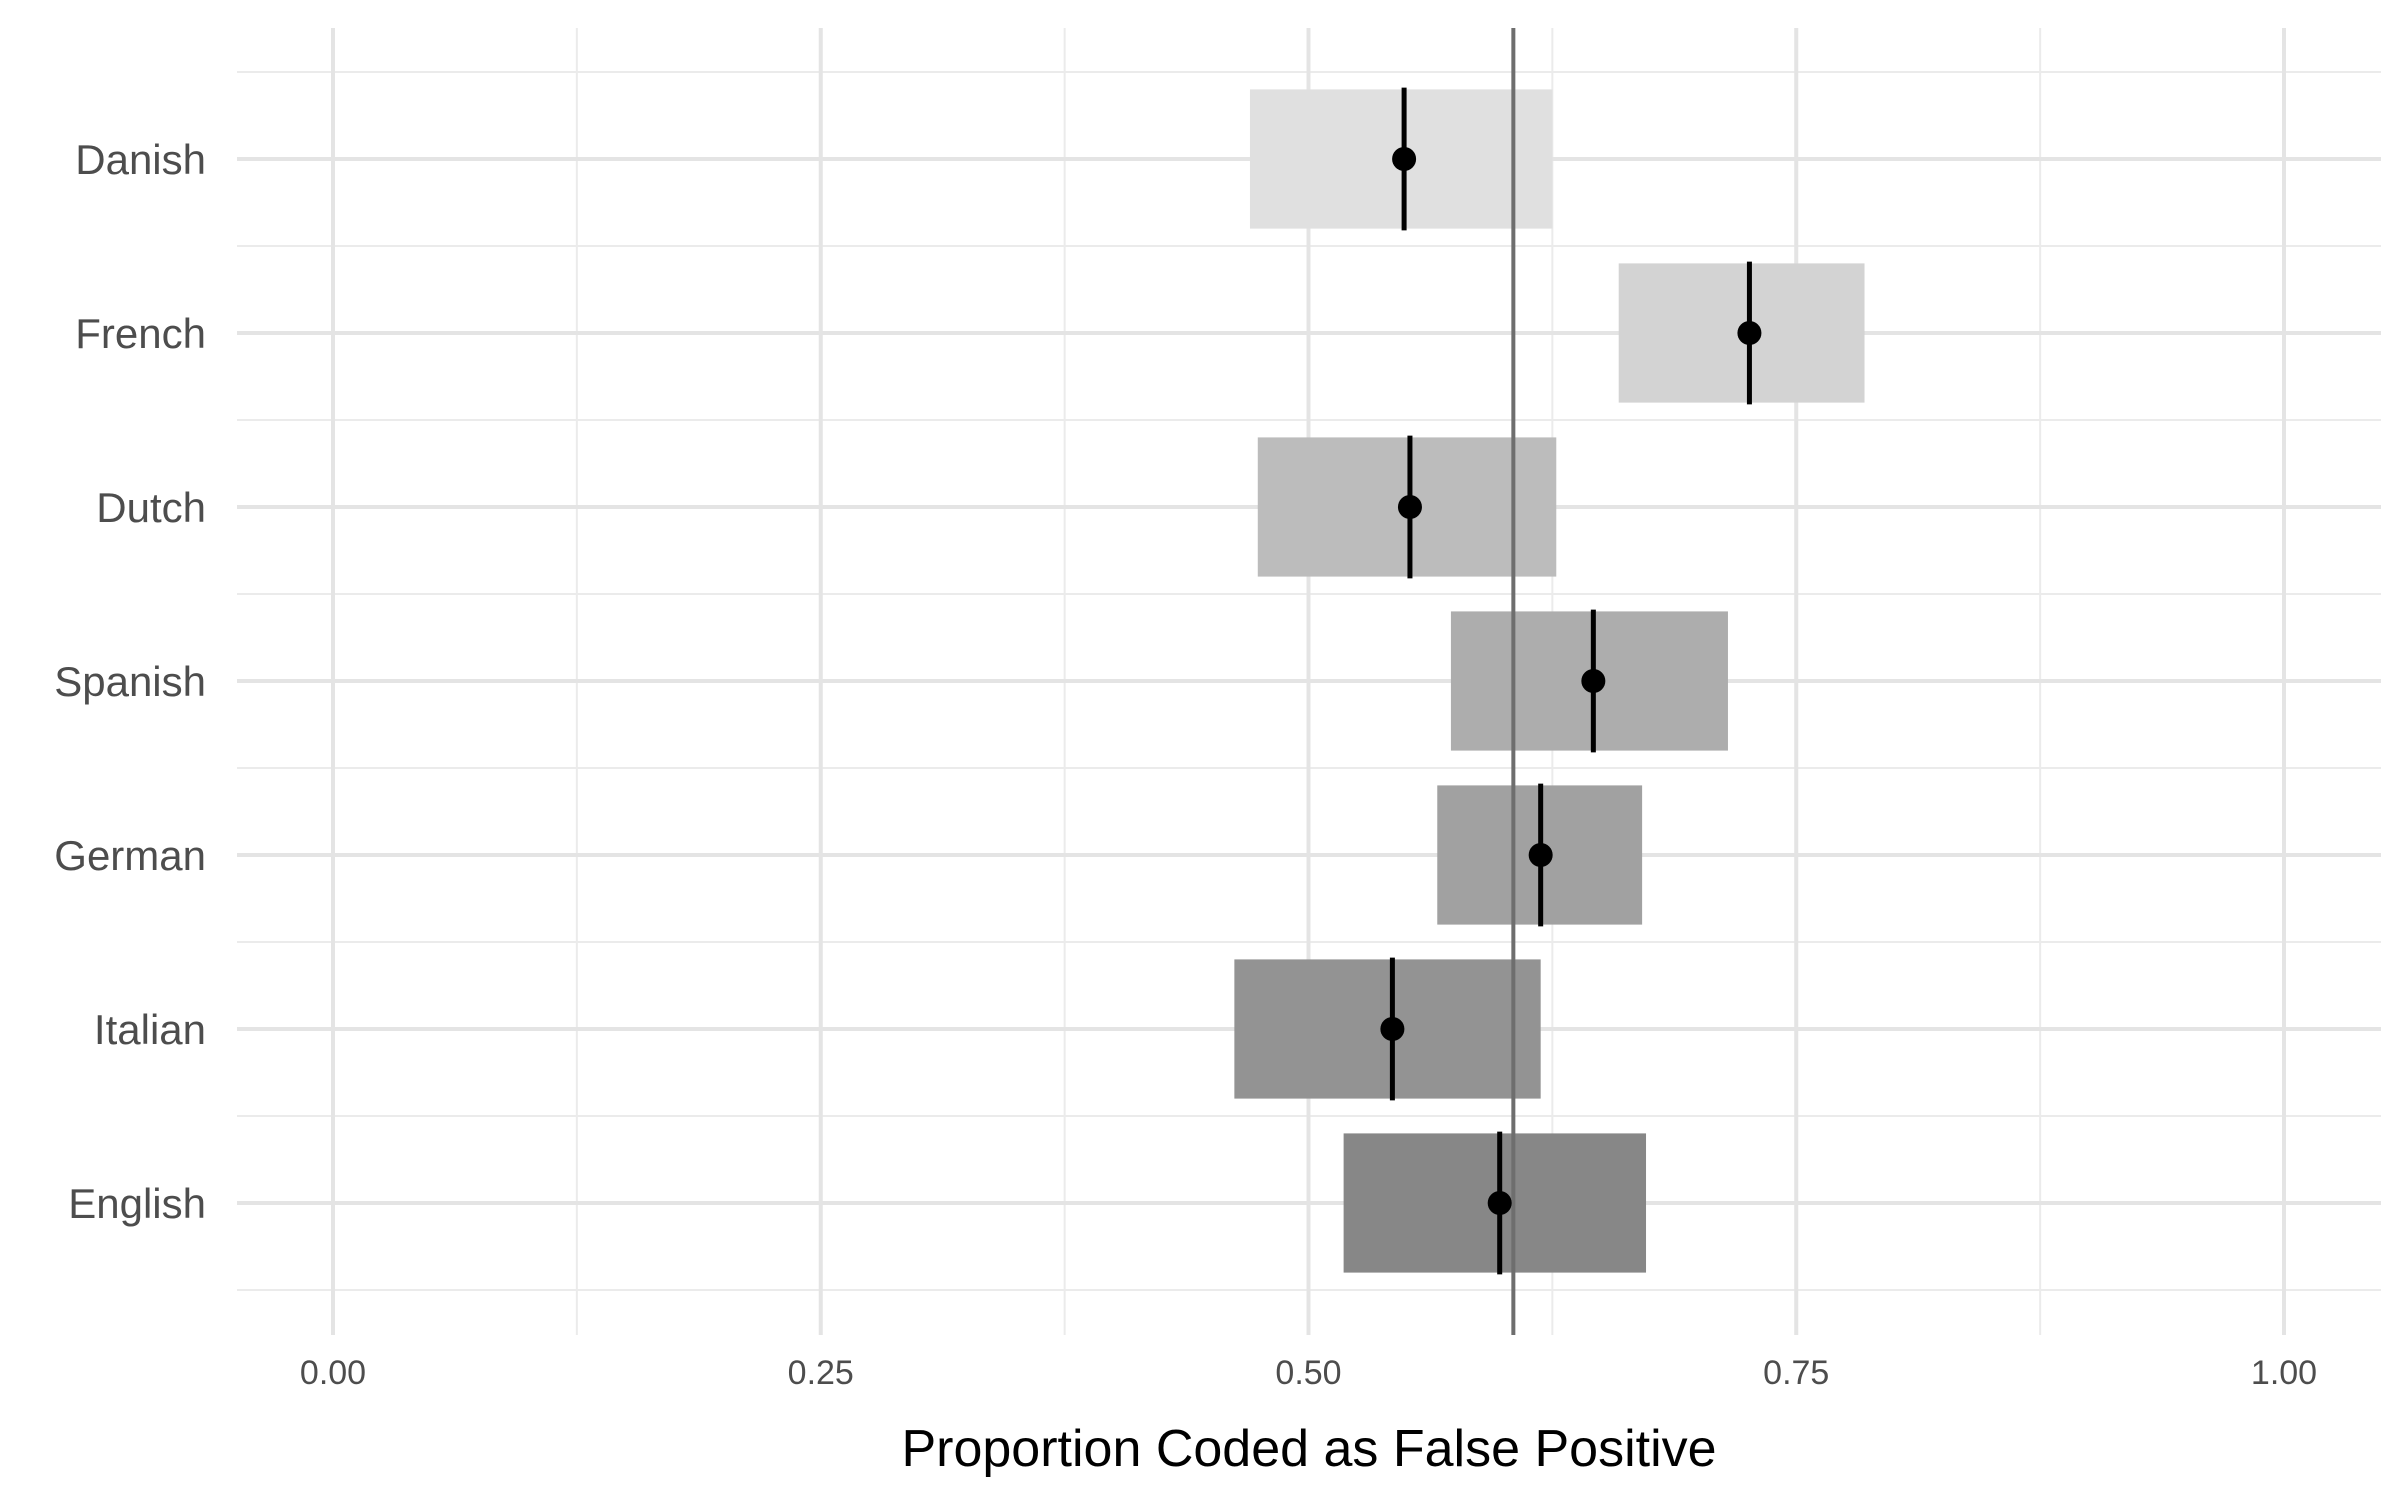 Image resolution: width=2400 pixels, height=1500 pixels. I want to click on point-french, so click(1749, 333).